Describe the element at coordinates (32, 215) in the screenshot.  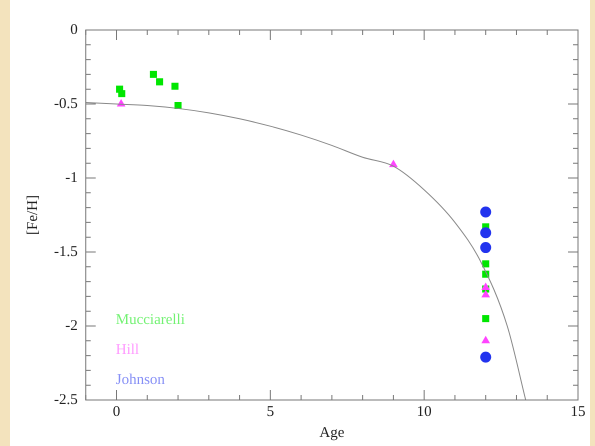
I see `y-axis-title: [Fe/H]` at that location.